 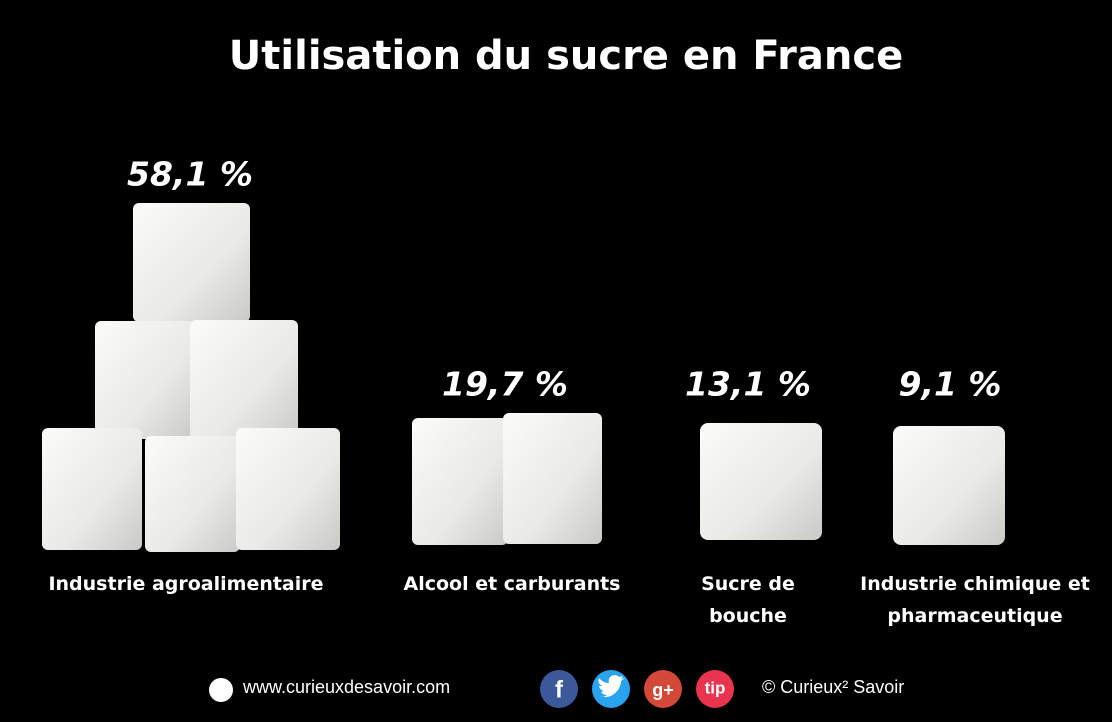 I want to click on tip-glyph: tip, so click(x=715, y=687).